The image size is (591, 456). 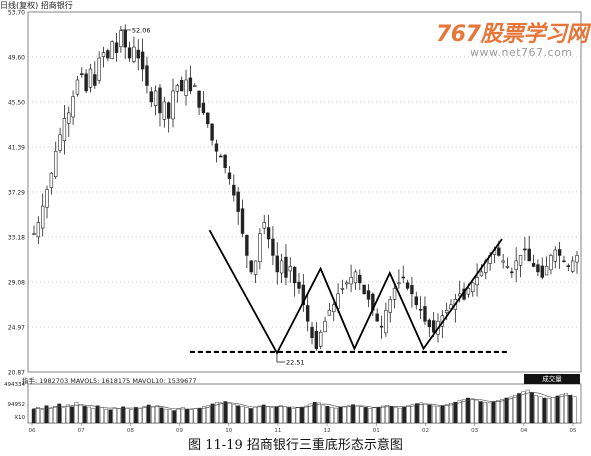 I want to click on triple-bottom-line, so click(x=355, y=292).